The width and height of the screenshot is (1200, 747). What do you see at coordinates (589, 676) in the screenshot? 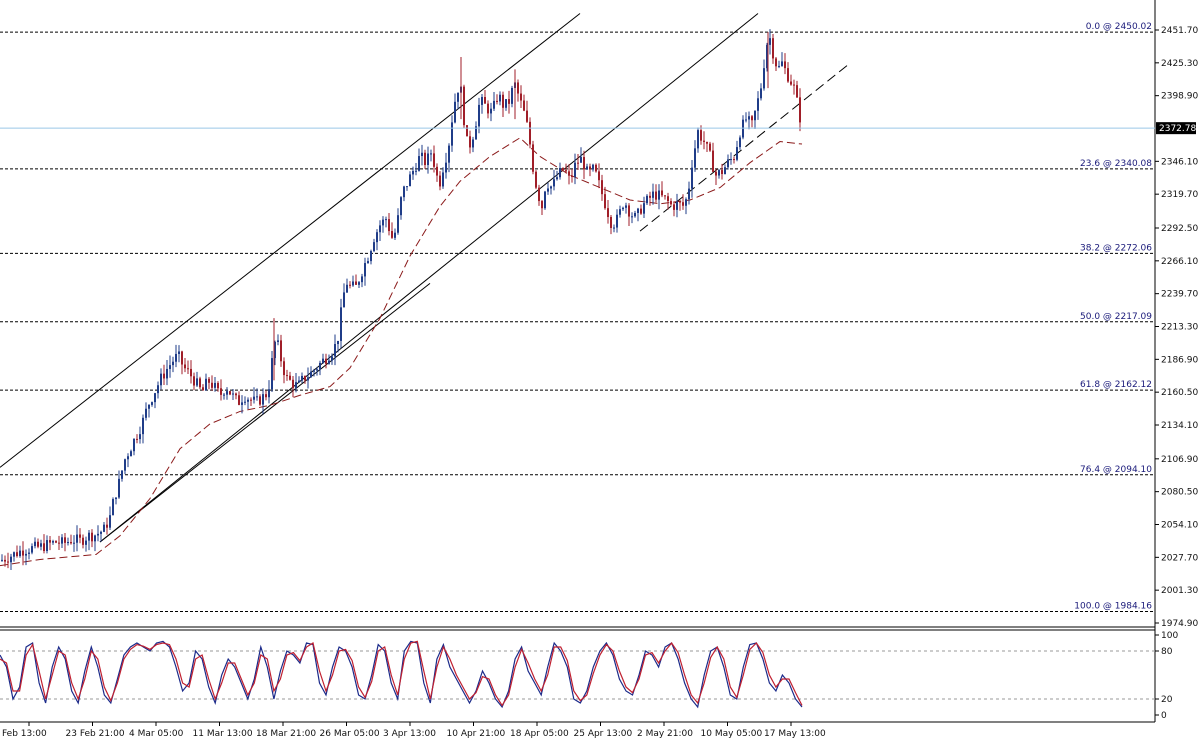
I see `stochastic-panel: 100 80 20 0` at bounding box center [589, 676].